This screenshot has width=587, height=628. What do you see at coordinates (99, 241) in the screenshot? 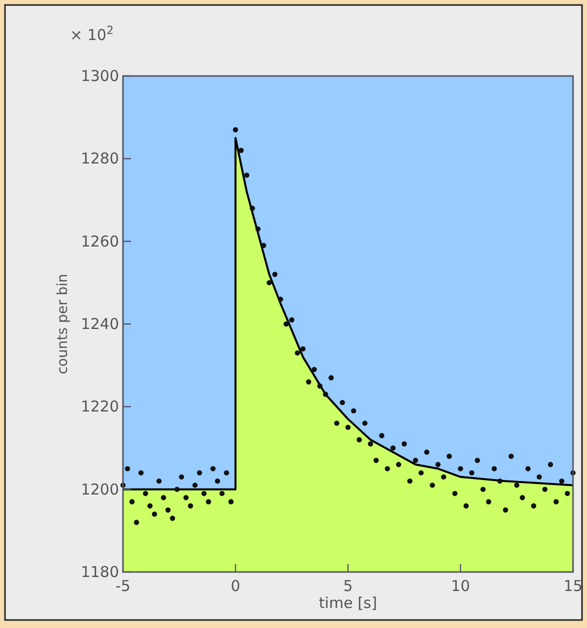
I see `y-tick-label: 1260` at bounding box center [99, 241].